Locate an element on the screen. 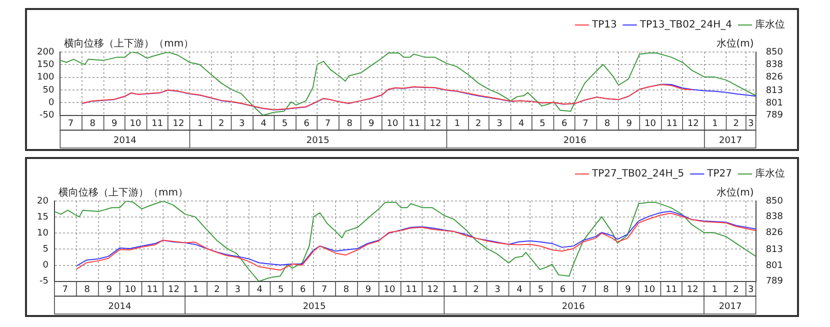  legend-label: TP13_TB02_24H_4 is located at coordinates (685, 25).